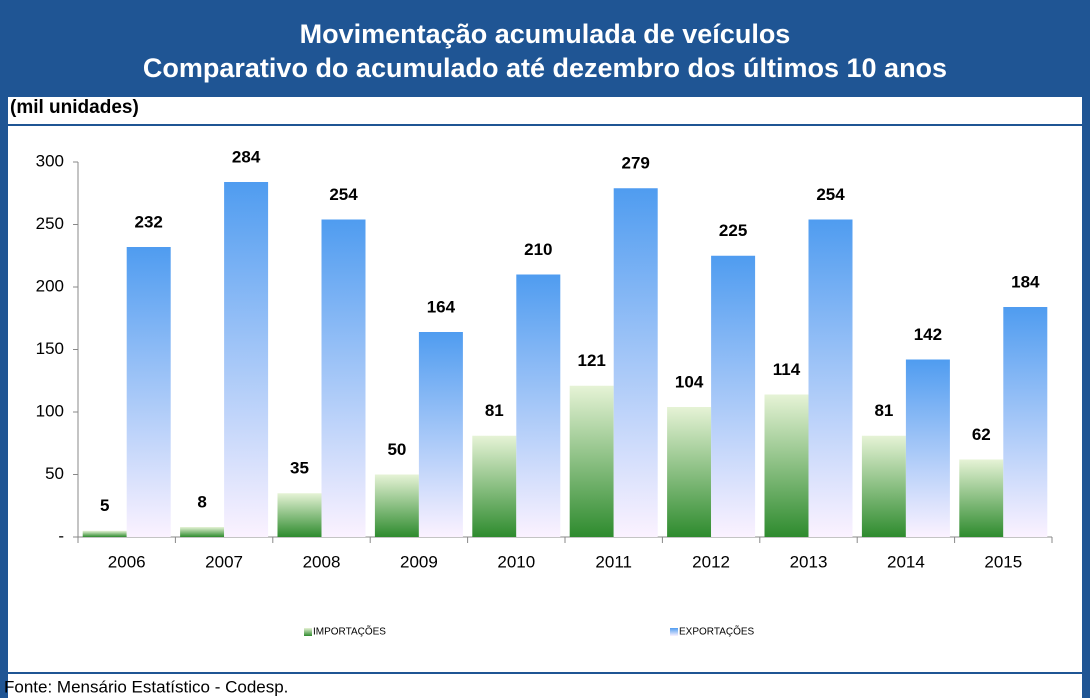  What do you see at coordinates (322, 561) in the screenshot?
I see `x-tick-label: 2008` at bounding box center [322, 561].